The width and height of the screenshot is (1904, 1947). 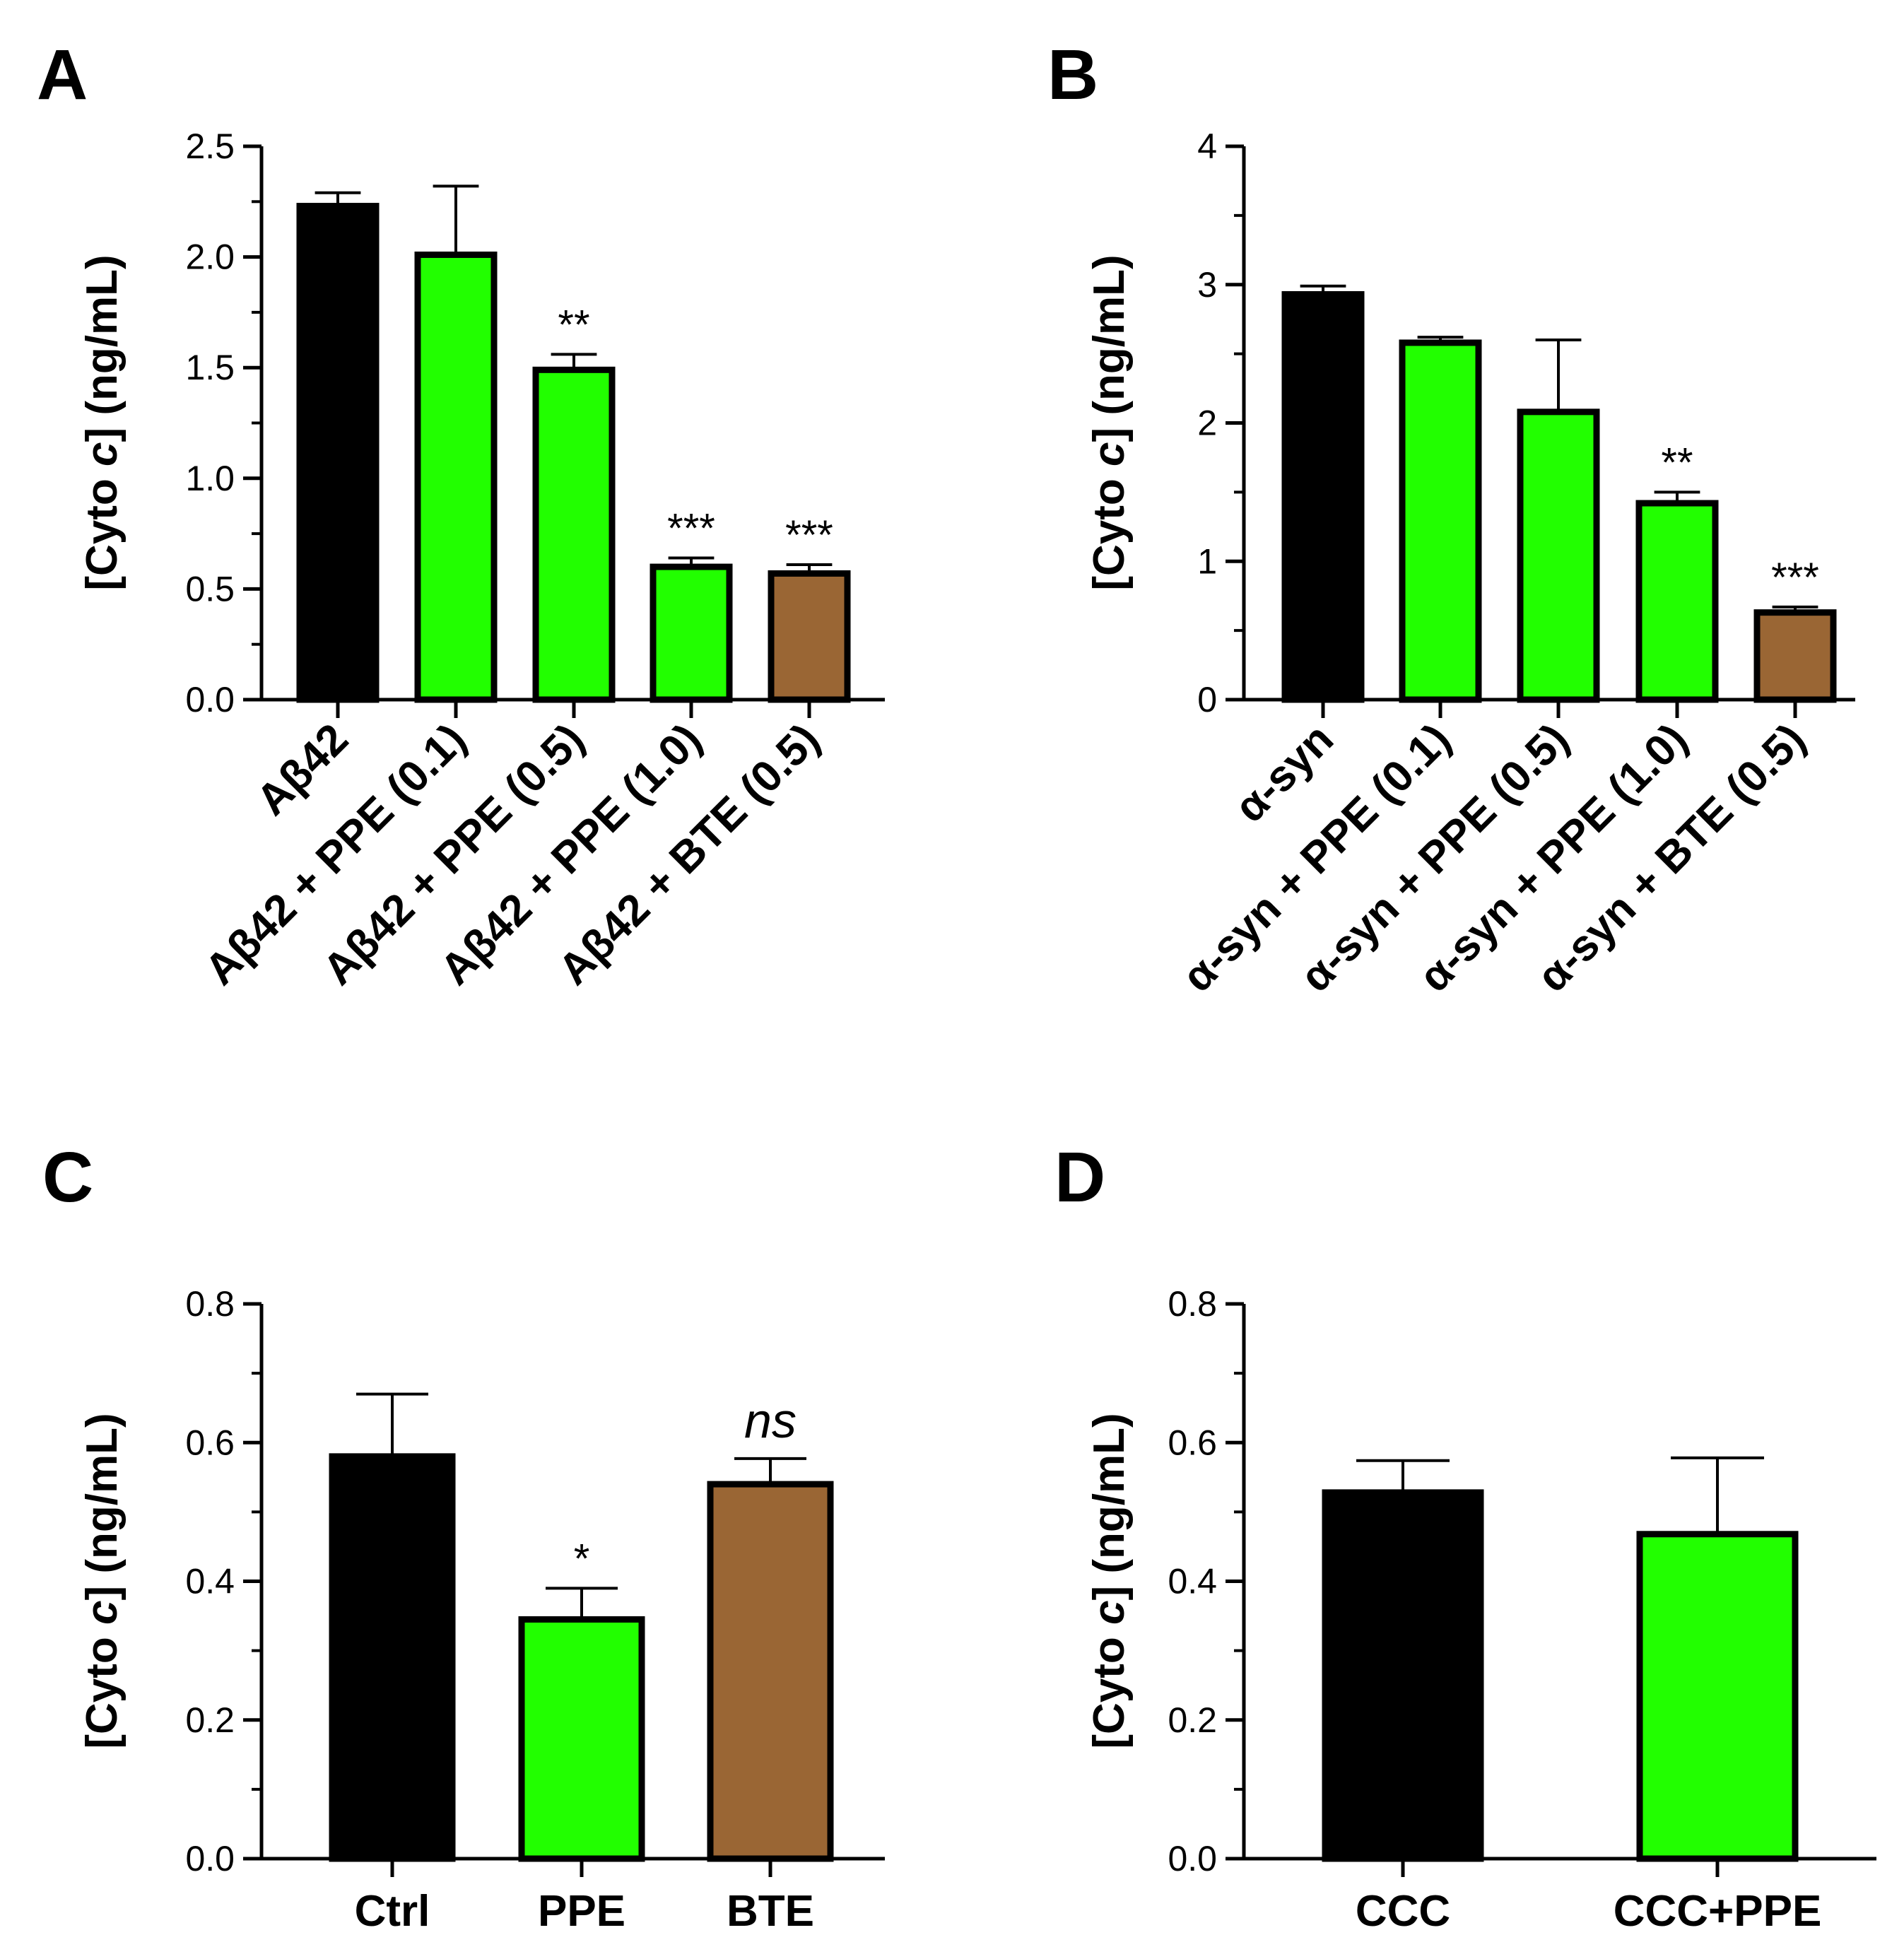 I want to click on x-category-label: CCC, so click(x=1403, y=1911).